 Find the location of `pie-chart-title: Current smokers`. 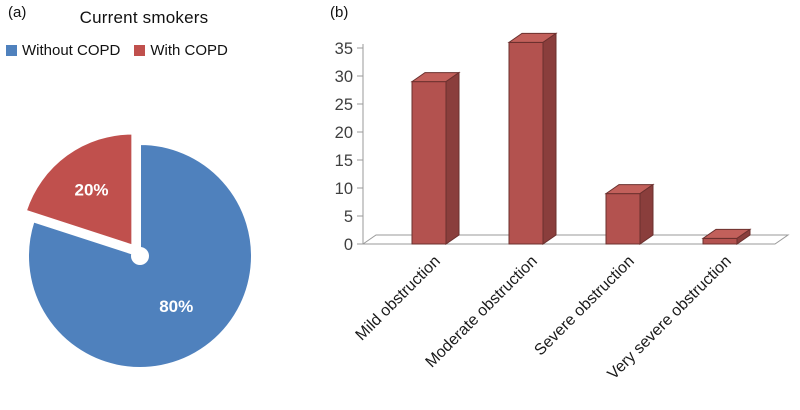

pie-chart-title: Current smokers is located at coordinates (144, 17).